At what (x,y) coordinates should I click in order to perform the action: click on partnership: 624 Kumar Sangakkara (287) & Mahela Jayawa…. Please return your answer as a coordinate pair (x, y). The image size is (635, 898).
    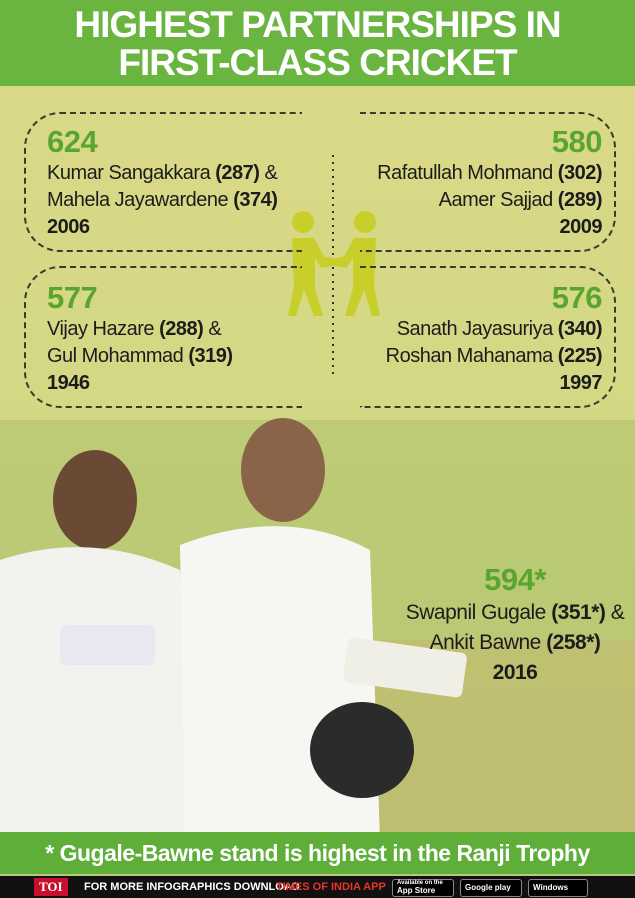
    Looking at the image, I should click on (162, 182).